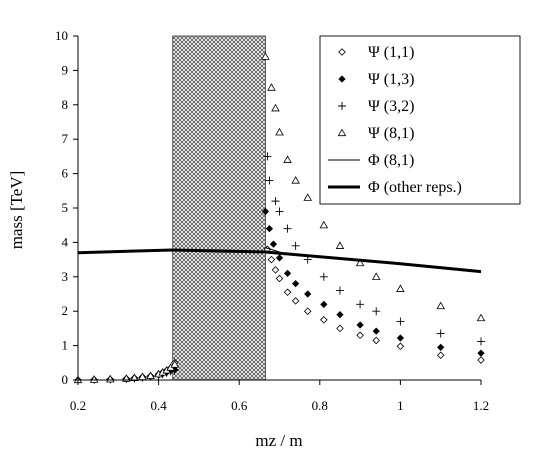 This screenshot has width=545, height=463. What do you see at coordinates (239, 405) in the screenshot?
I see `x-tick-label: 0.6` at bounding box center [239, 405].